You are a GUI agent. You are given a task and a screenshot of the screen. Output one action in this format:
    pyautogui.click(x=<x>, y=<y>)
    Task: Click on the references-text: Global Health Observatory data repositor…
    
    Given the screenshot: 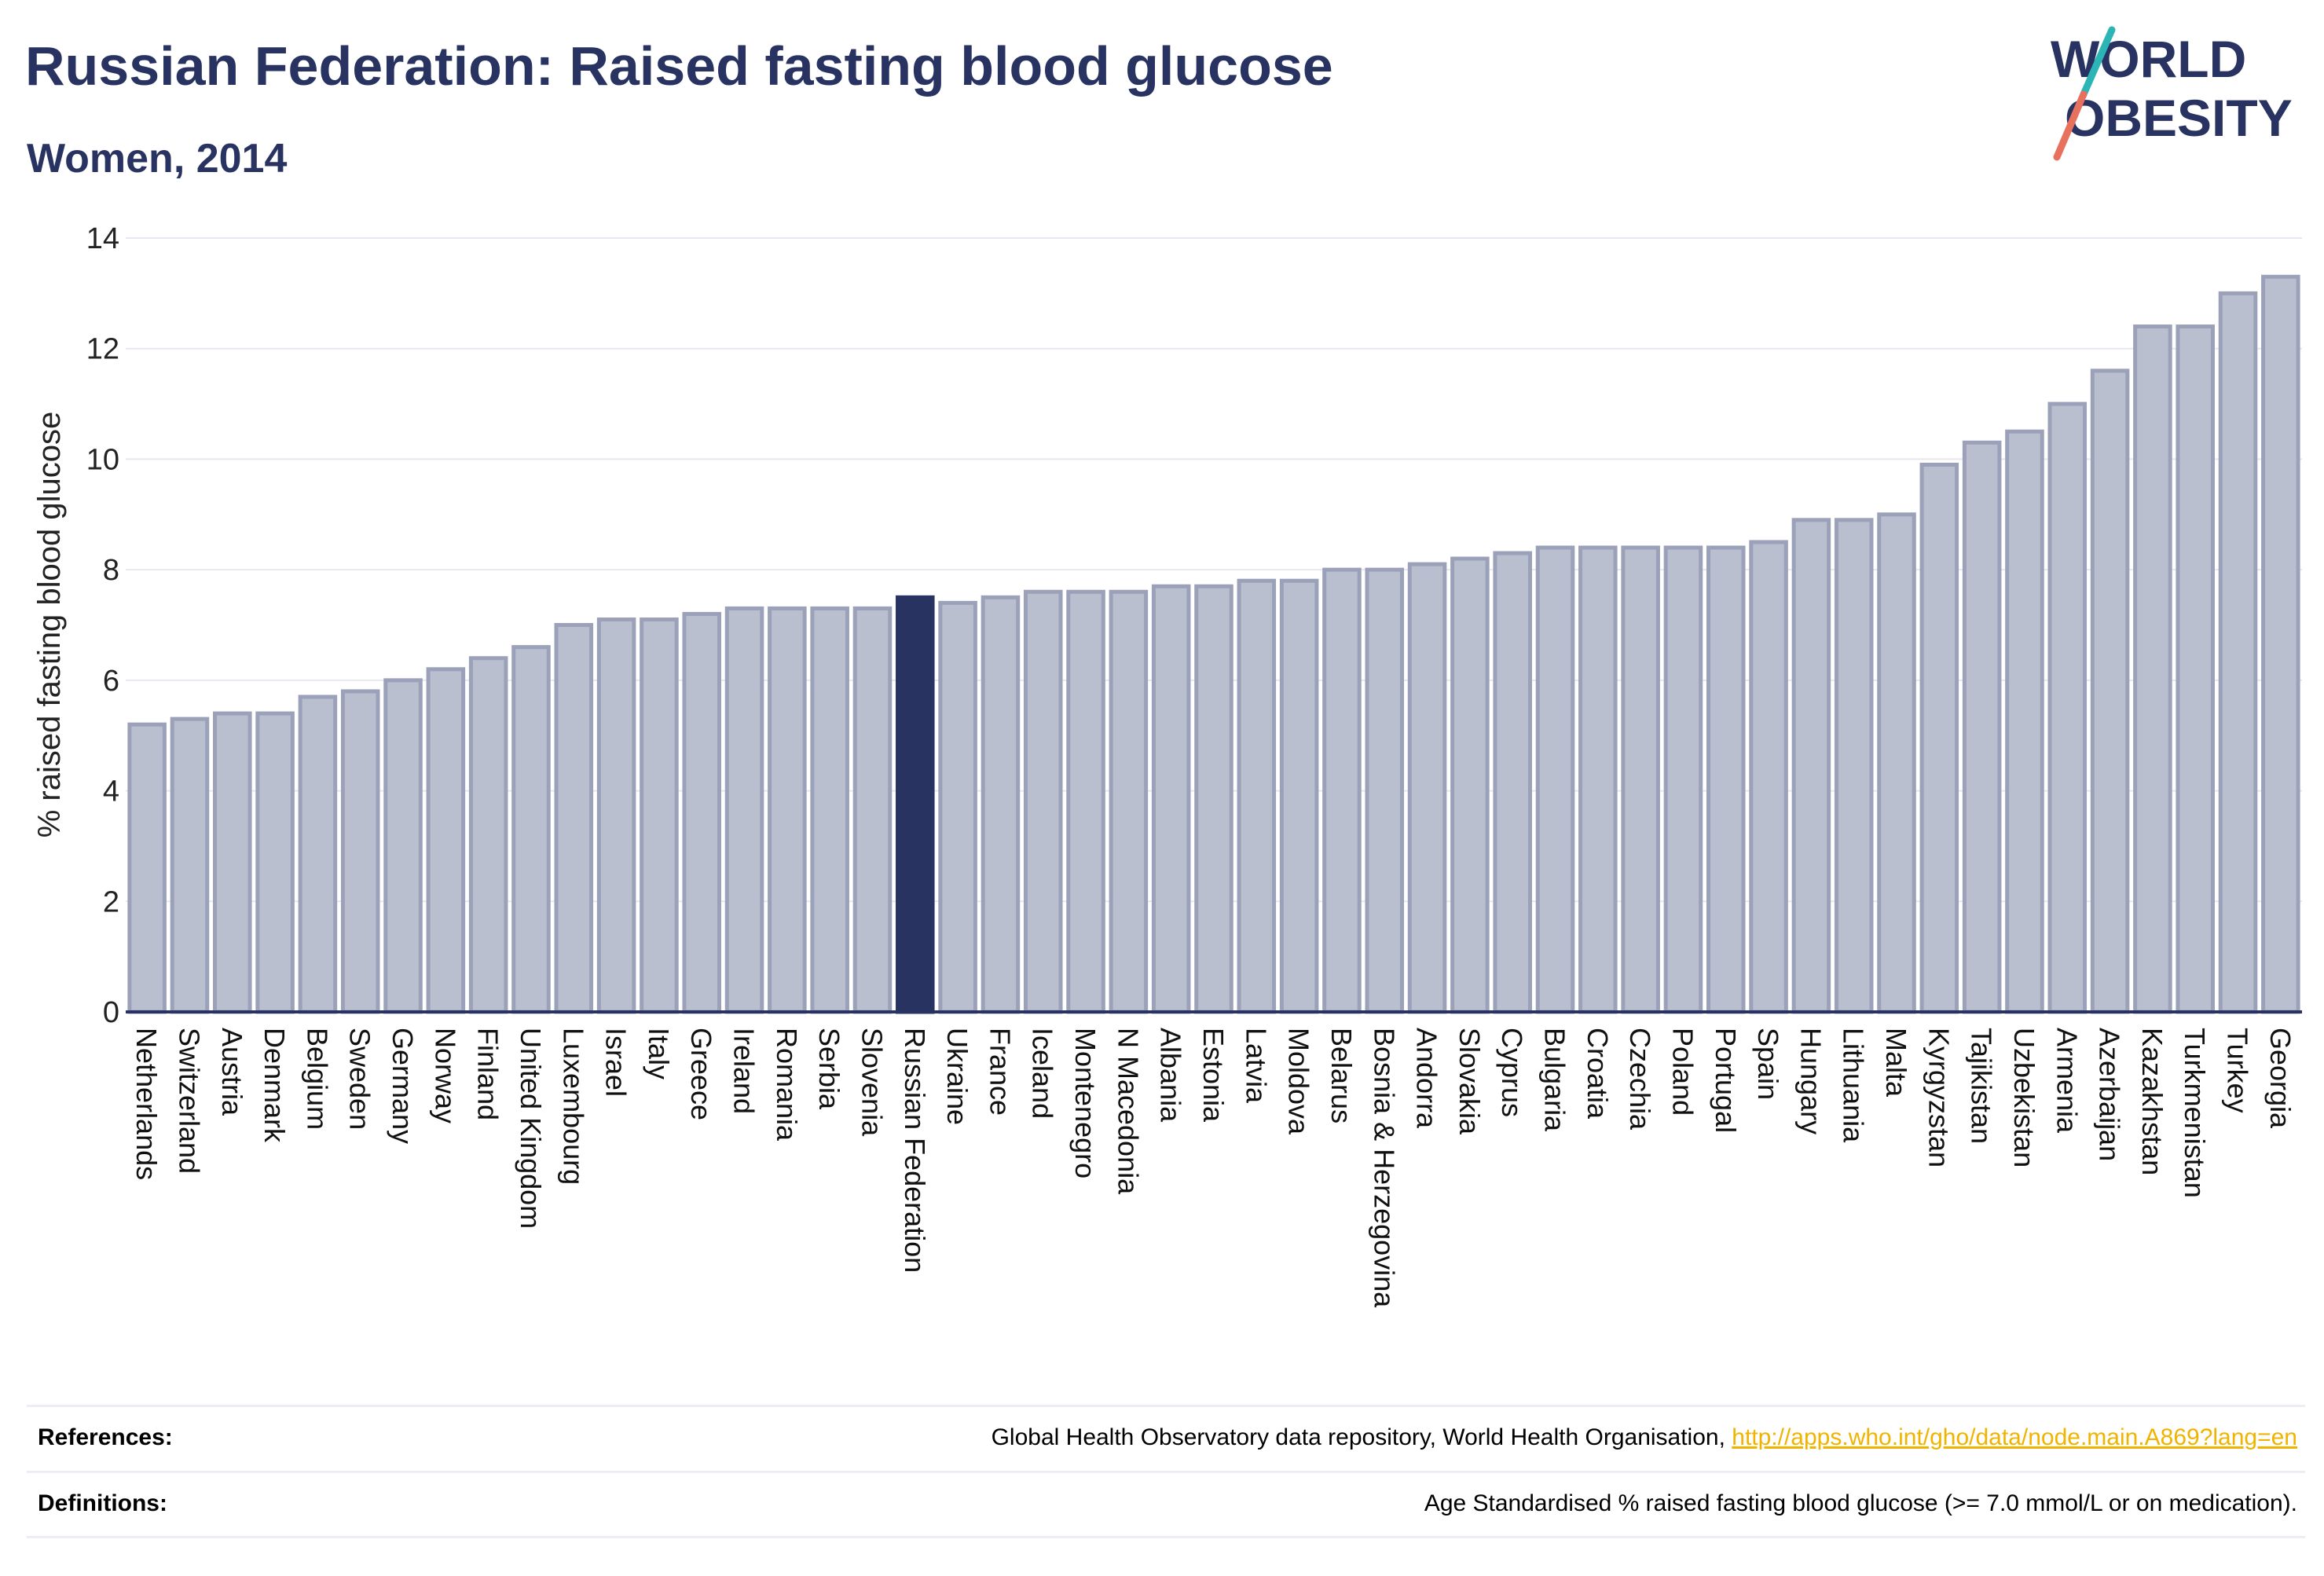 What is the action you would take?
    pyautogui.click(x=1361, y=1437)
    